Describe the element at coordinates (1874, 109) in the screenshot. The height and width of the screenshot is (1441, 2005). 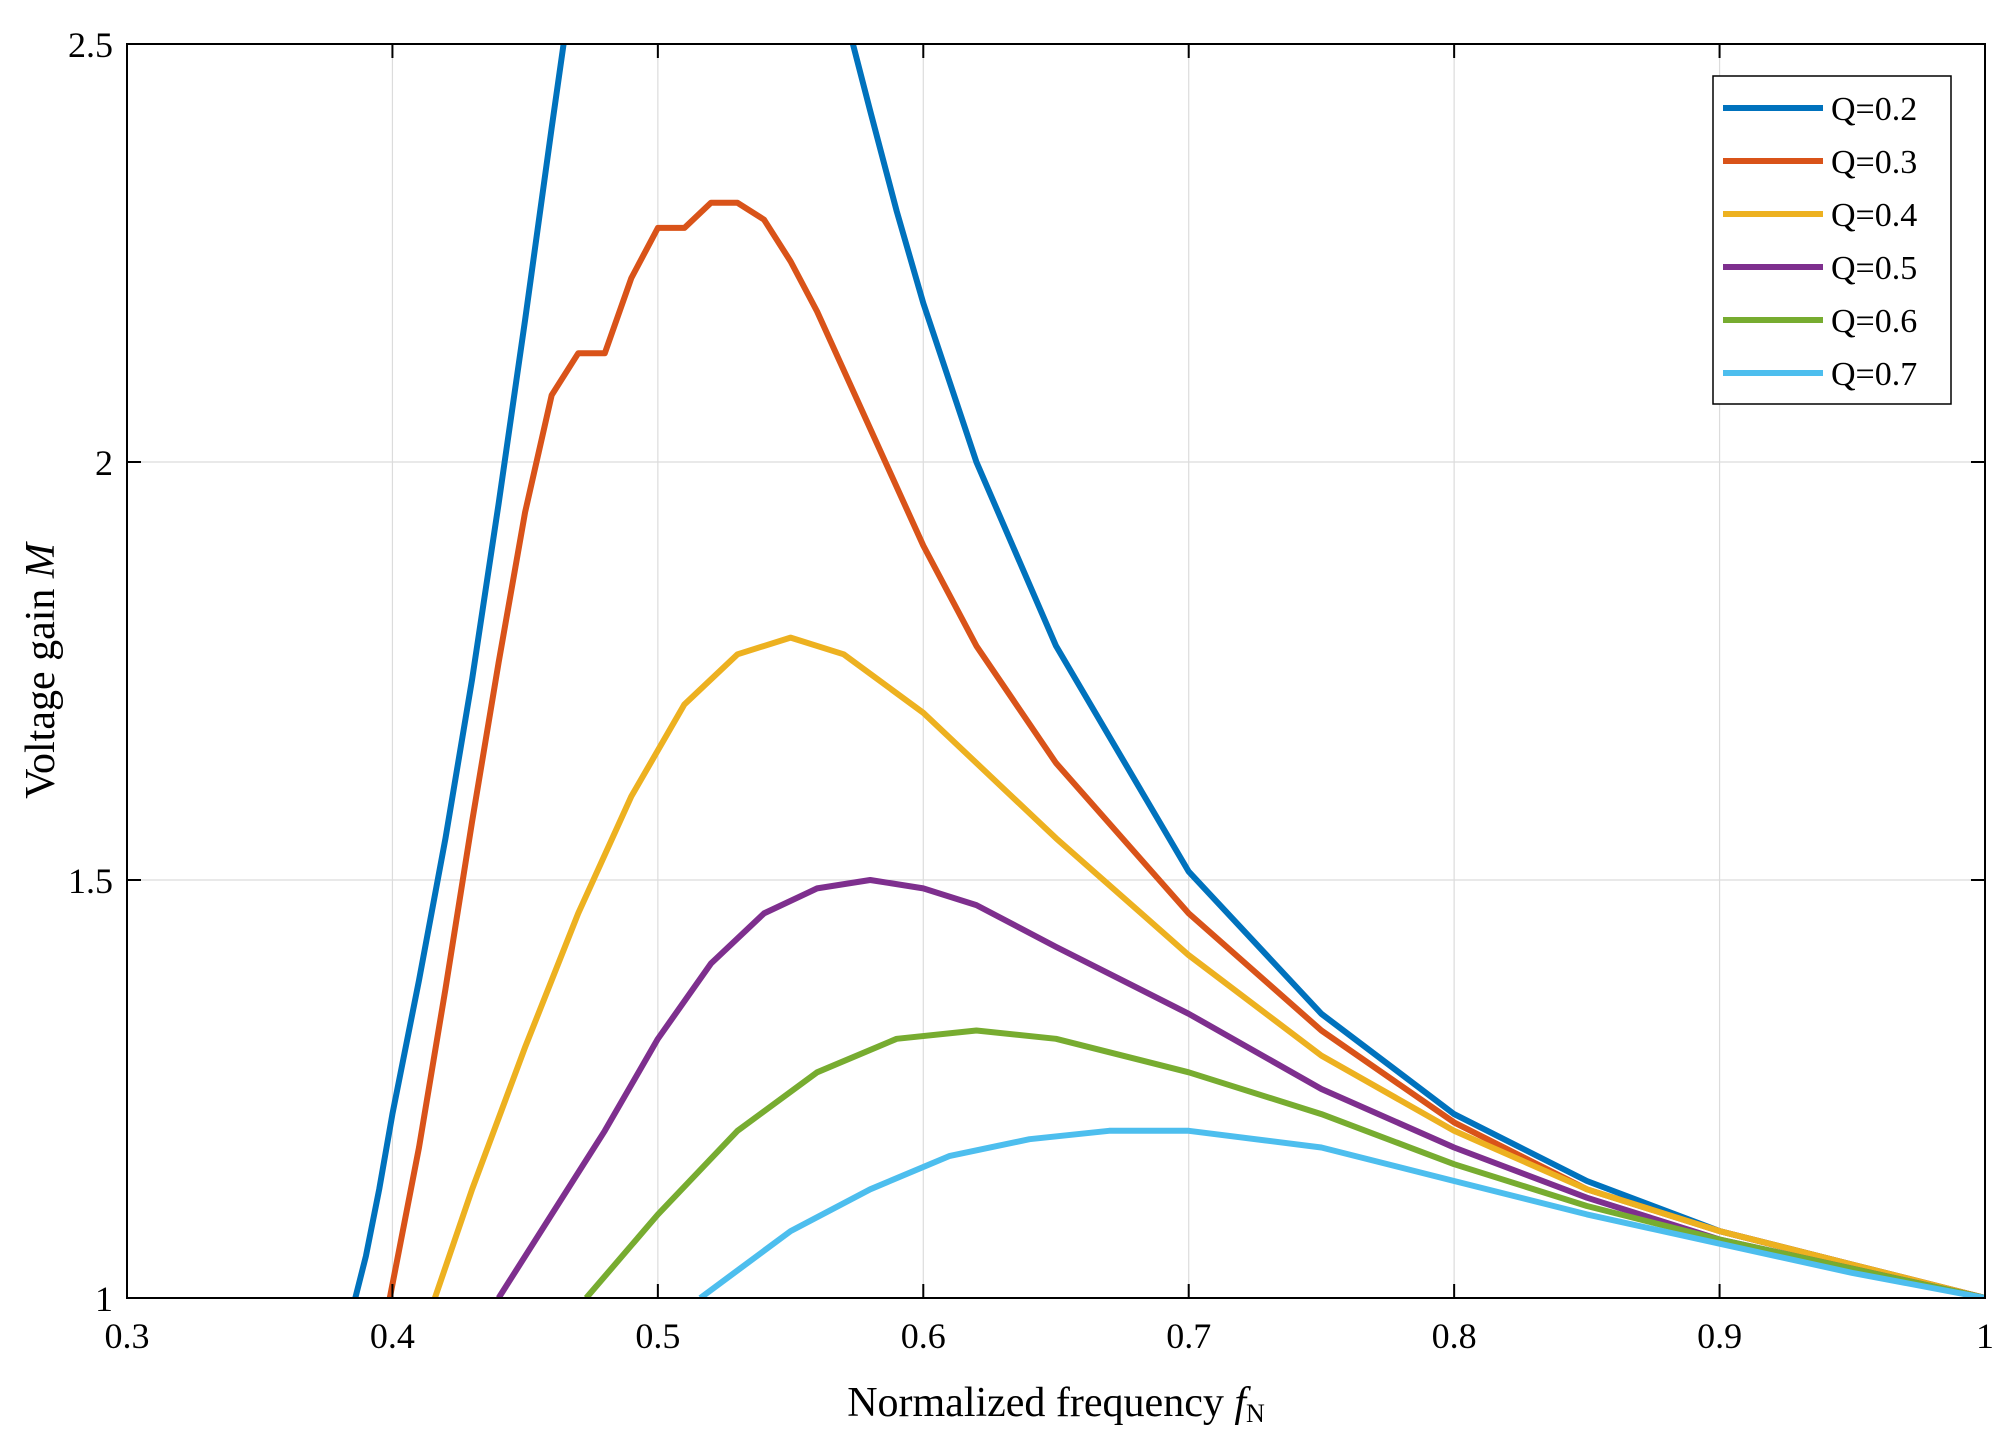
I see `legend-label: Q=0.2` at that location.